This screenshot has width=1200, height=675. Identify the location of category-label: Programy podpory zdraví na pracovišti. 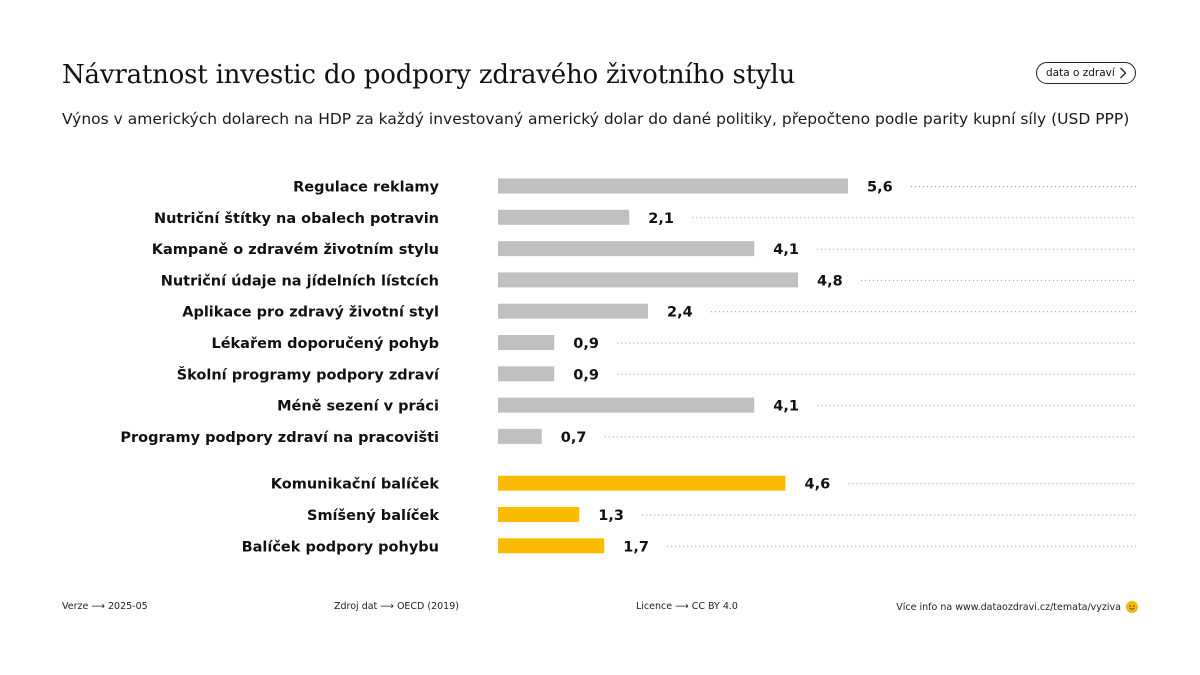
(279, 438).